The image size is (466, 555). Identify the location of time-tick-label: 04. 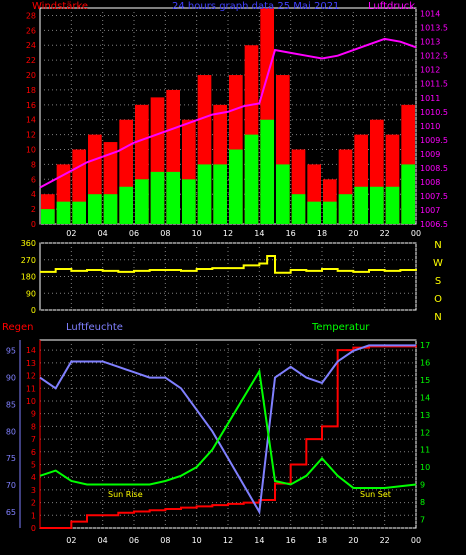
(103, 233).